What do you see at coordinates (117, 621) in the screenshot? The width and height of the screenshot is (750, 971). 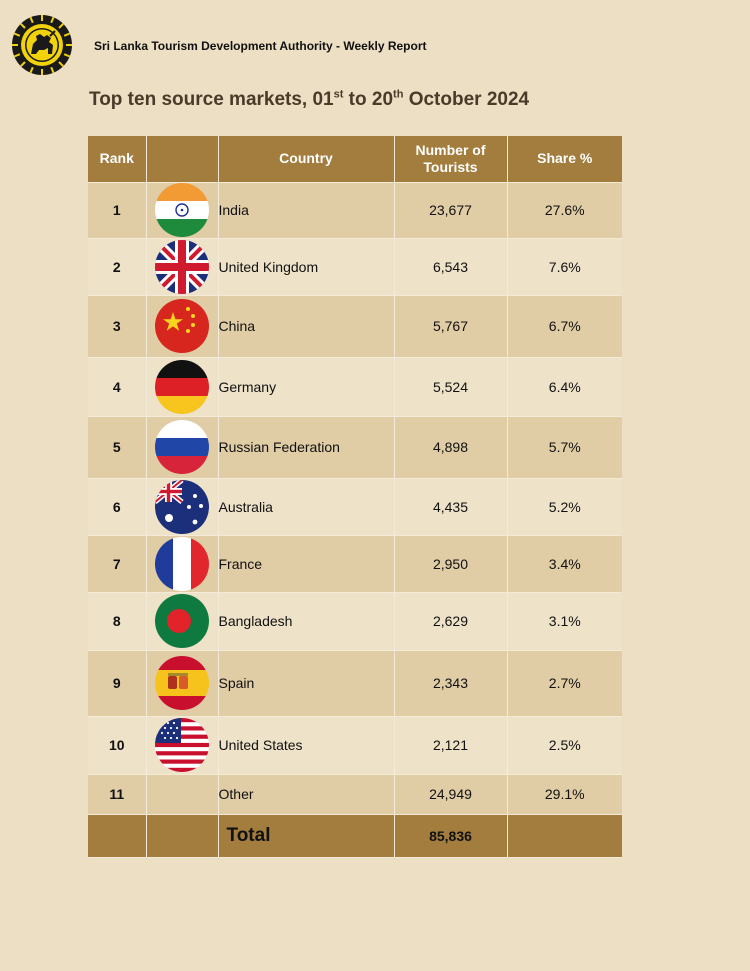 I see `rank-cell: 8` at bounding box center [117, 621].